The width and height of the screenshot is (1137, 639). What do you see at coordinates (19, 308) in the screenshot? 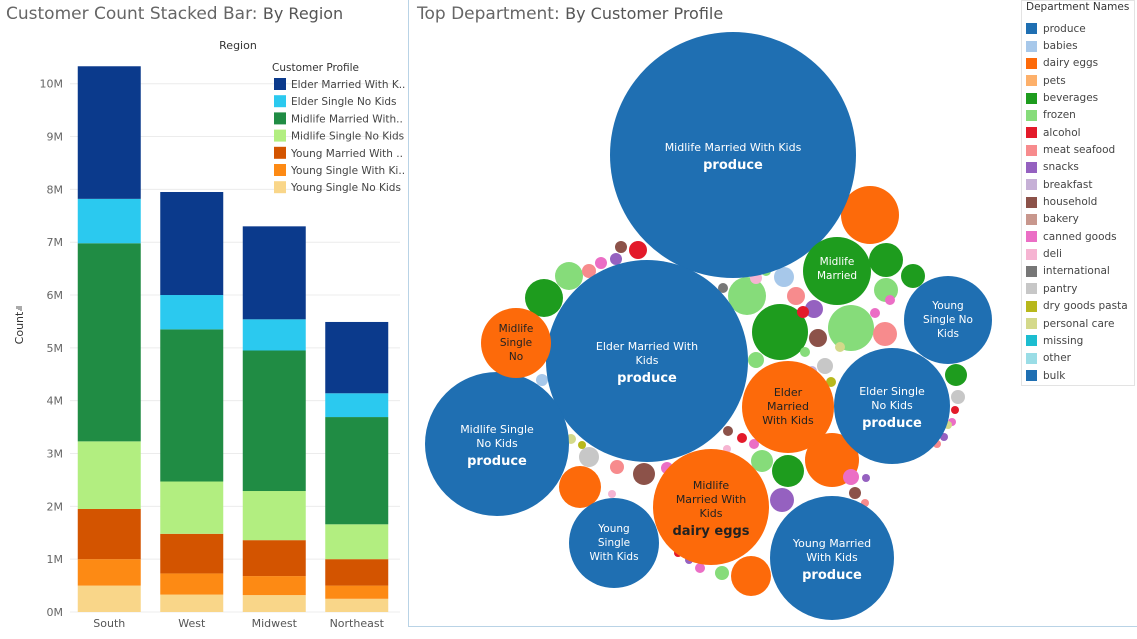
I see `sort-icon` at bounding box center [19, 308].